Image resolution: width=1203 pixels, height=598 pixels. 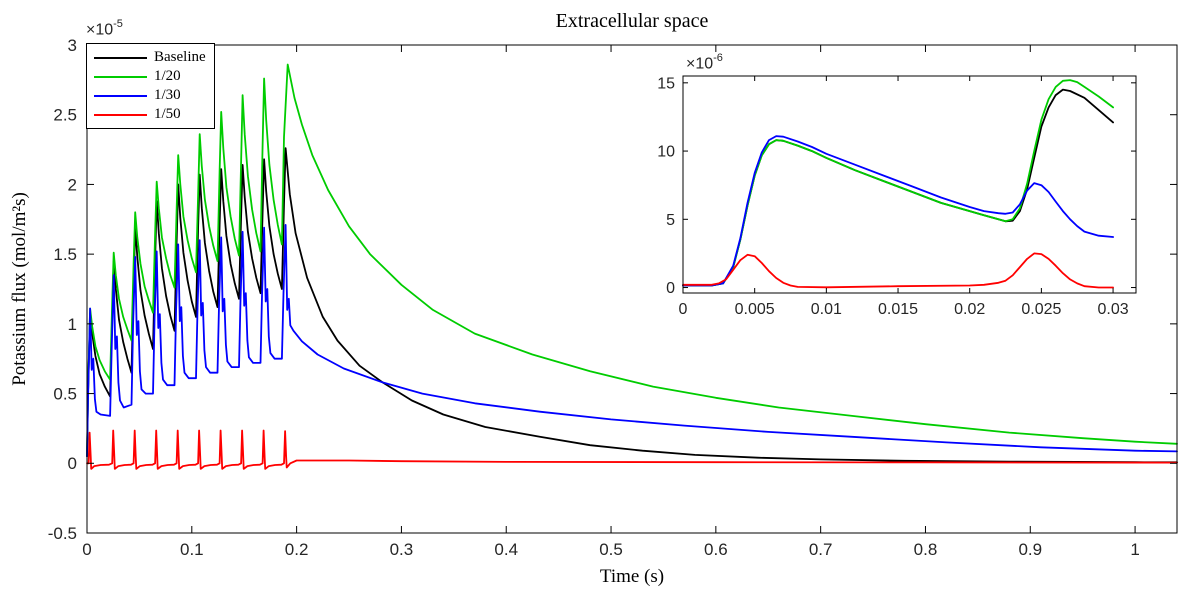 What do you see at coordinates (72, 324) in the screenshot?
I see `main-y-tick-label: 1` at bounding box center [72, 324].